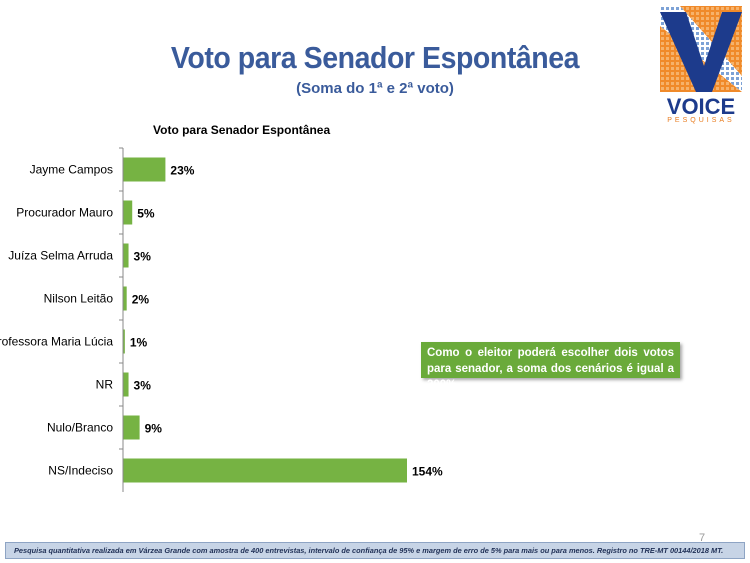 The width and height of the screenshot is (750, 563). I want to click on category-label-5: Professora Maria Lúcia, so click(56, 342).